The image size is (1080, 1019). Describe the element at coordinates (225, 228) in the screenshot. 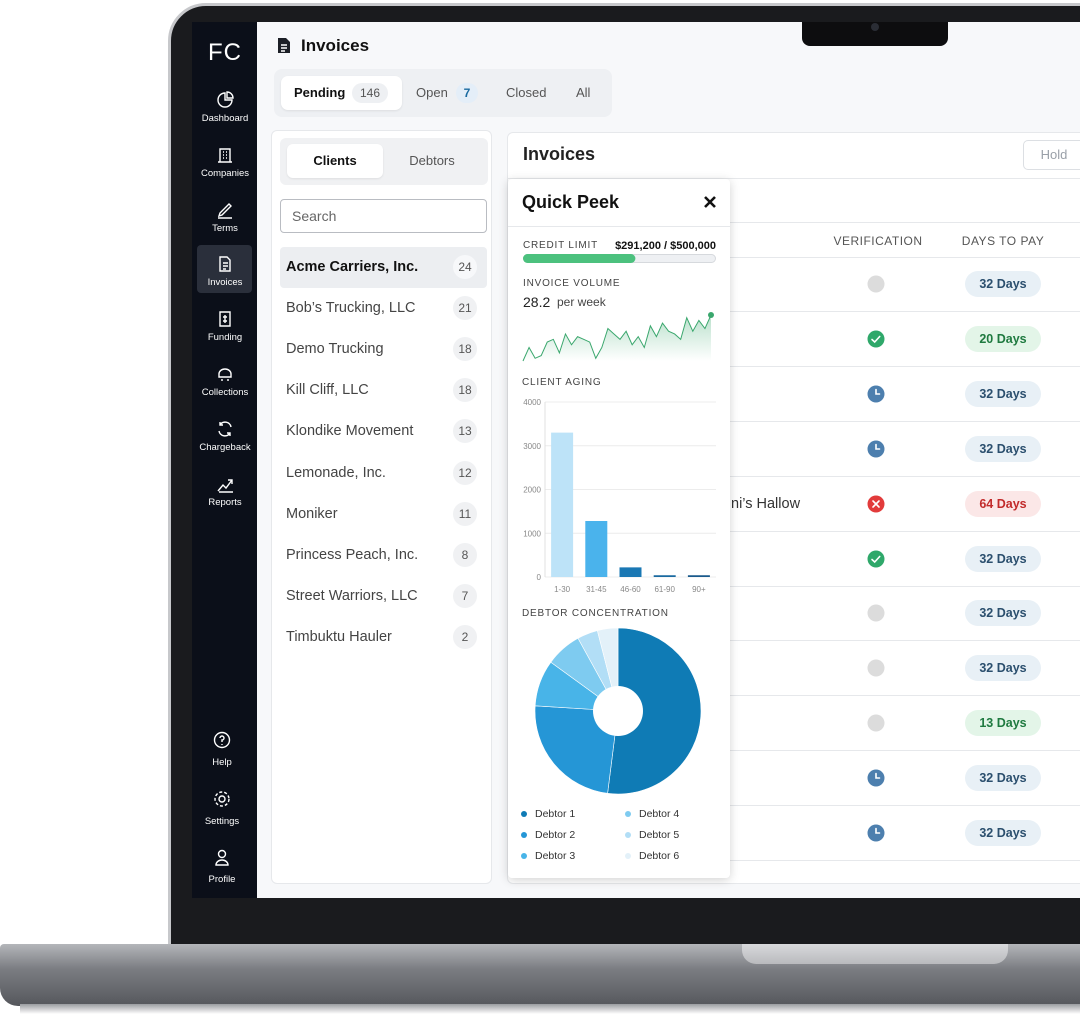

I see `nav-label: Terms` at that location.